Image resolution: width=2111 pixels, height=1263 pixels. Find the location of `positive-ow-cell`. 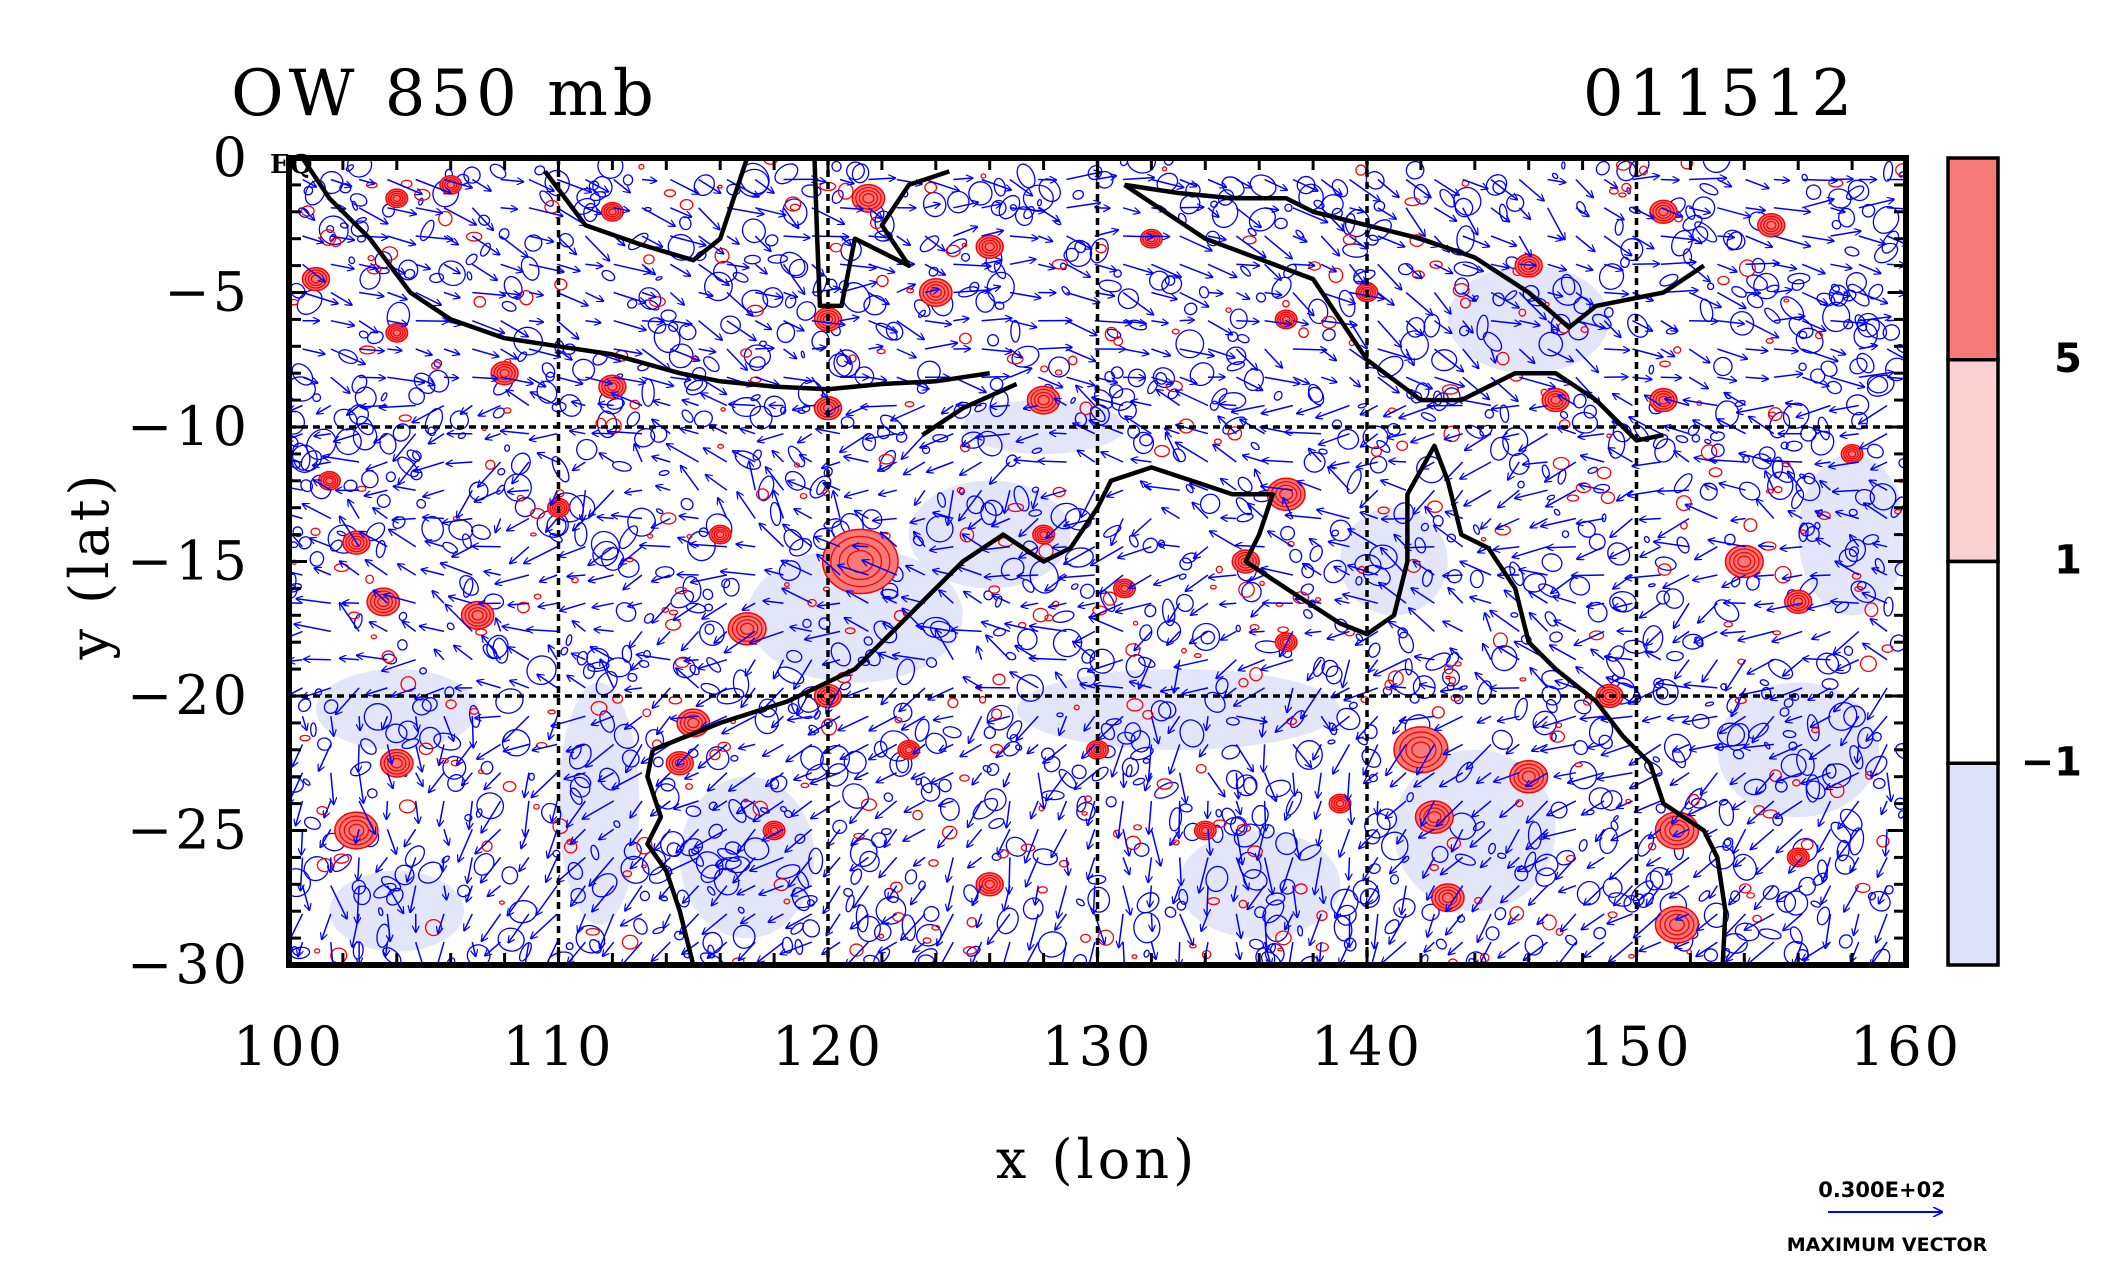

positive-ow-cell is located at coordinates (1286, 319).